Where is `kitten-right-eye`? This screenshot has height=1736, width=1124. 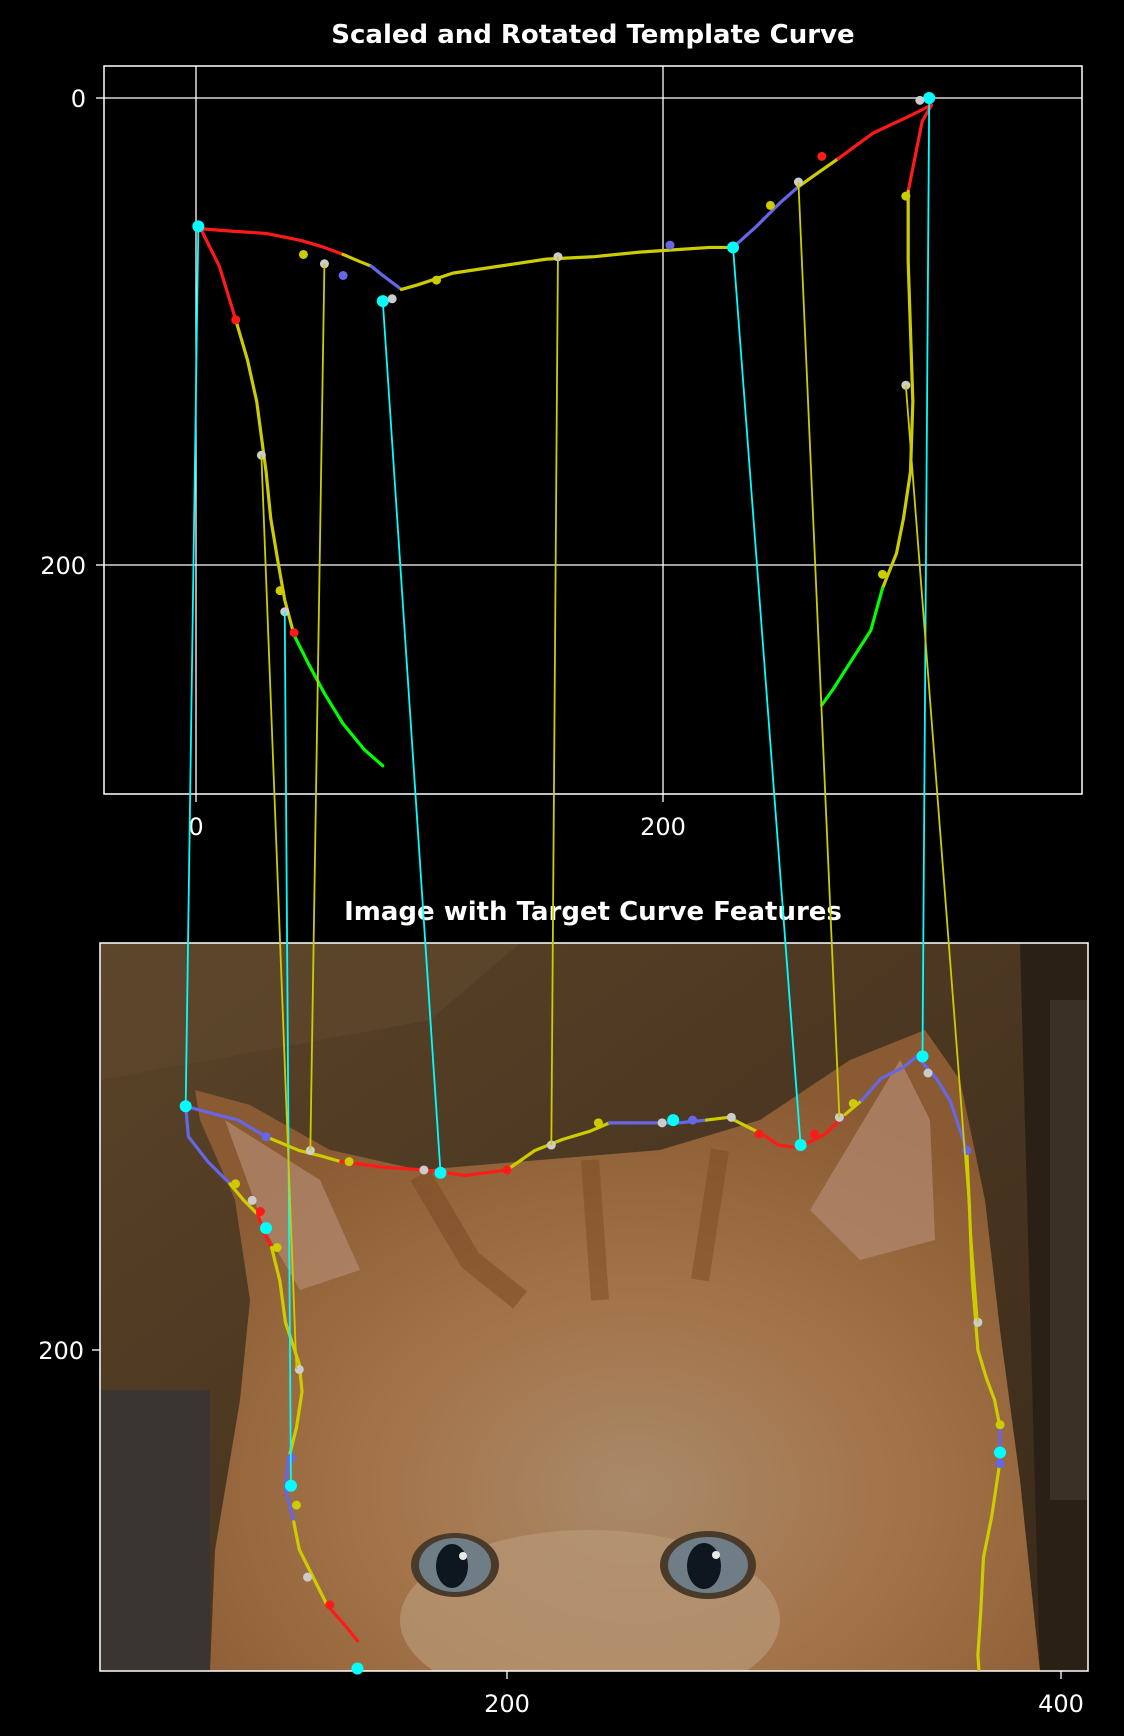
kitten-right-eye is located at coordinates (708, 1565).